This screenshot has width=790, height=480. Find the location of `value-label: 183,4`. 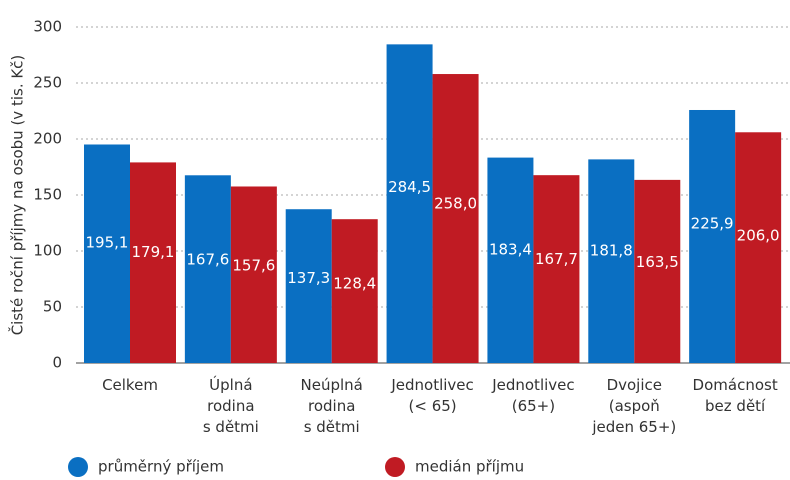

value-label: 183,4 is located at coordinates (510, 250).